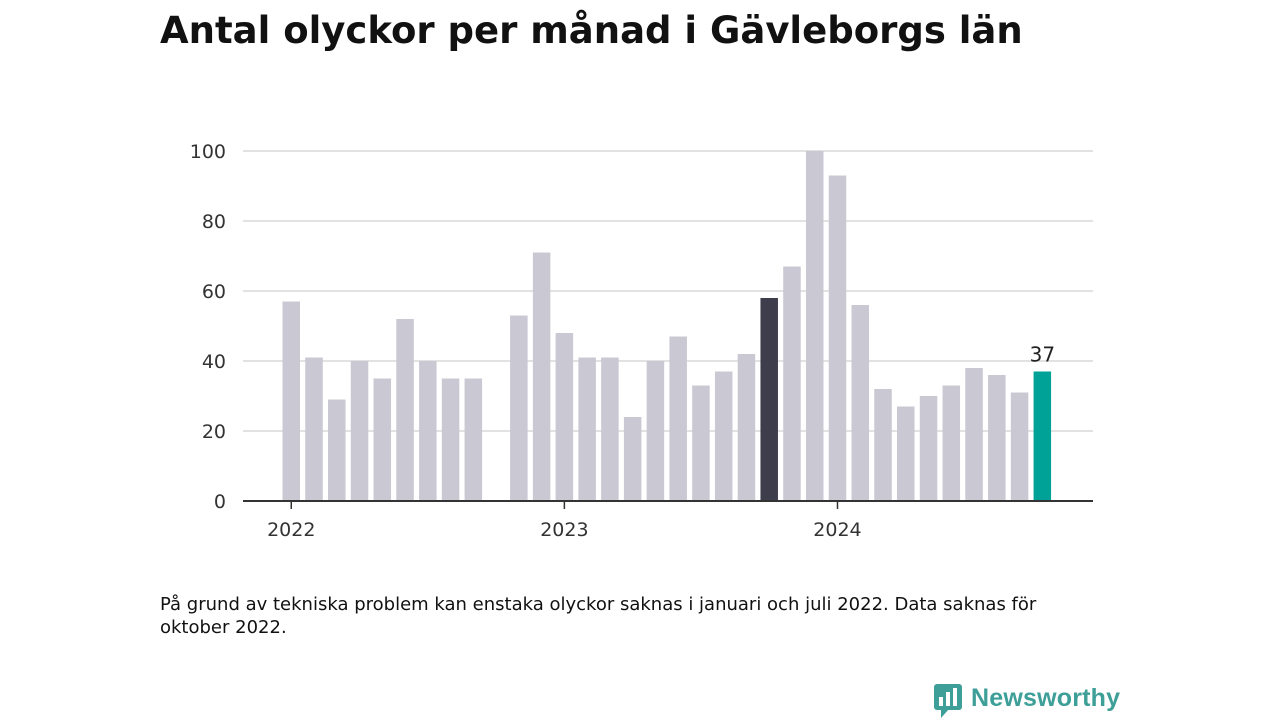 The height and width of the screenshot is (720, 1280). Describe the element at coordinates (837, 530) in the screenshot. I see `x-tick-label-2024: 2024` at that location.